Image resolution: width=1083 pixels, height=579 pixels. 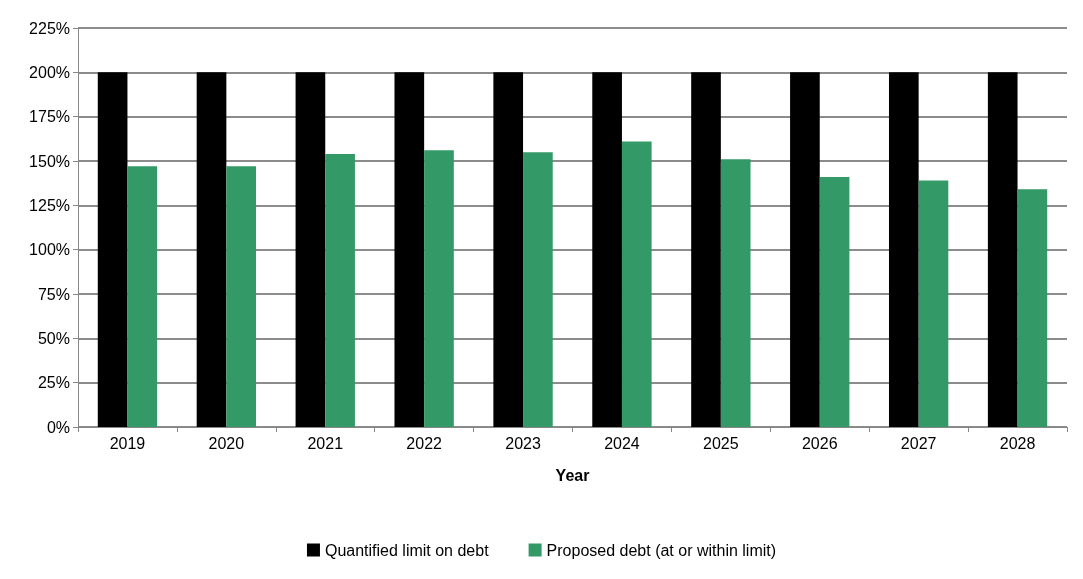 What do you see at coordinates (407, 550) in the screenshot?
I see `legend-label: Quantified limit on debt` at bounding box center [407, 550].